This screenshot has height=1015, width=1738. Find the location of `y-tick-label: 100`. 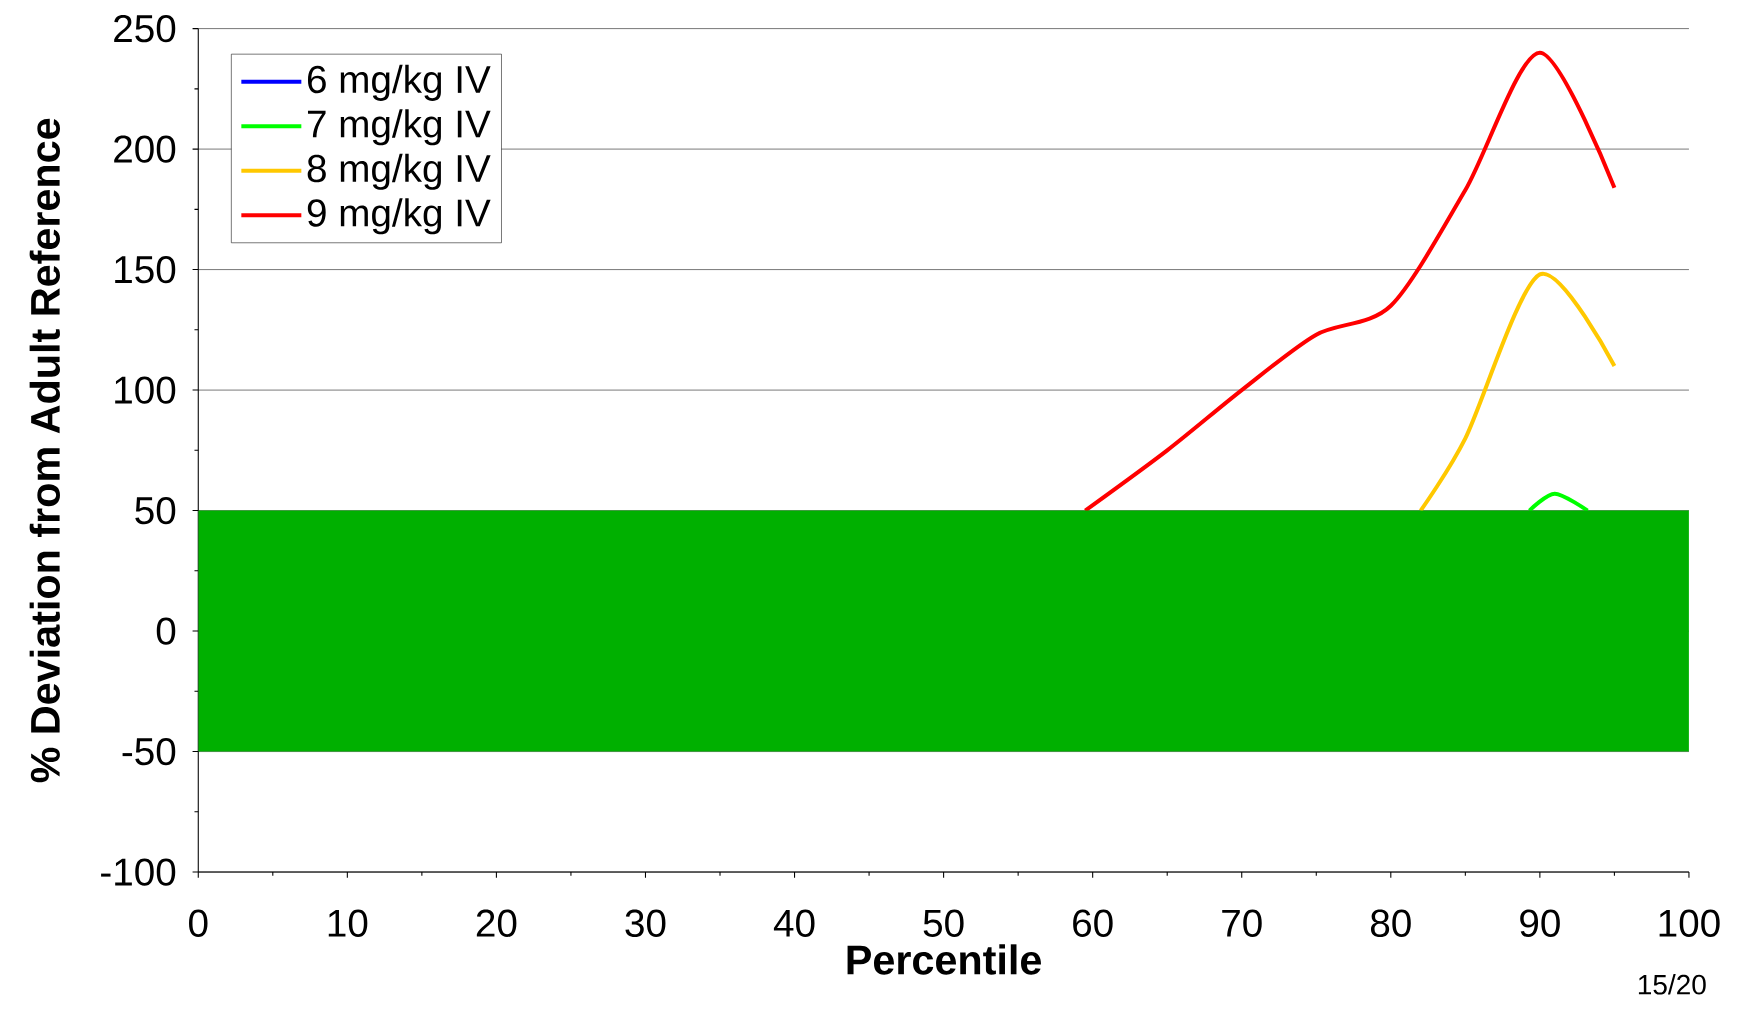

y-tick-label: 100 is located at coordinates (145, 390).